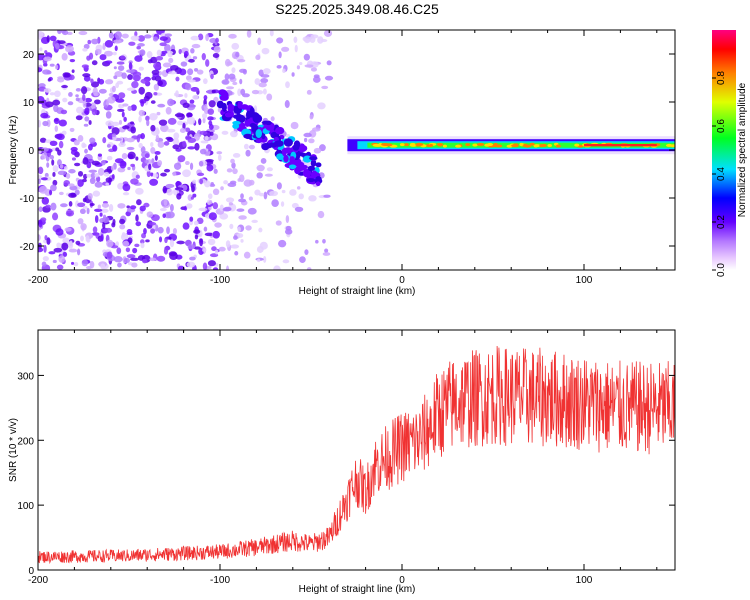 This screenshot has height=600, width=750. What do you see at coordinates (584, 280) in the screenshot?
I see `spectrogram-x-tick-label: 100` at bounding box center [584, 280].